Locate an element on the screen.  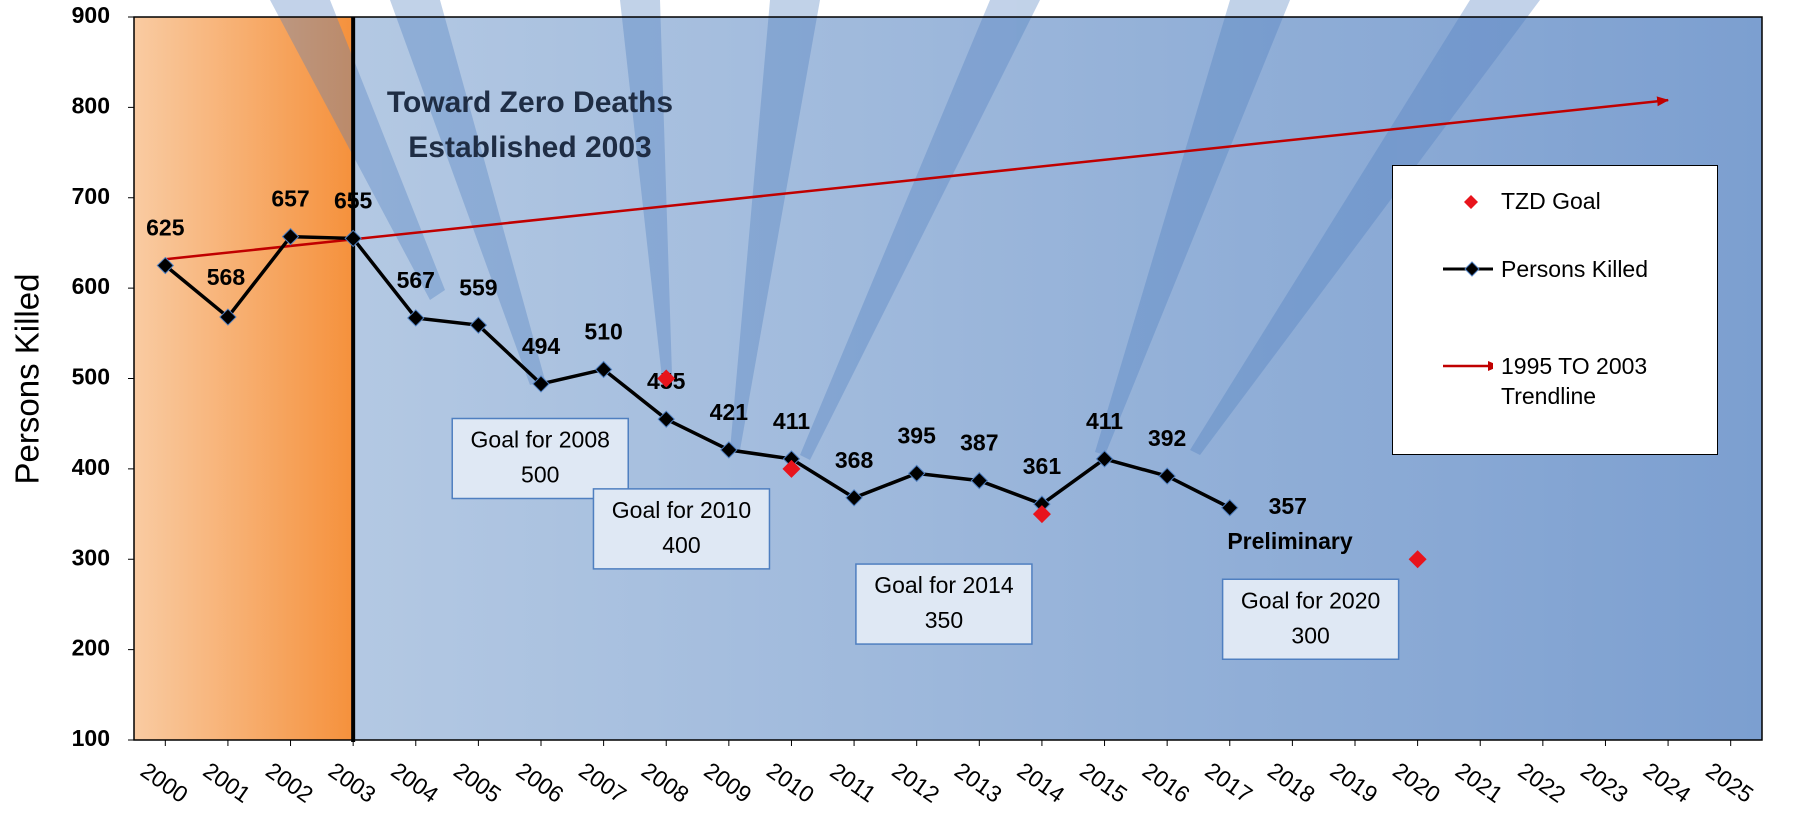
data-label: 657 is located at coordinates (290, 199).